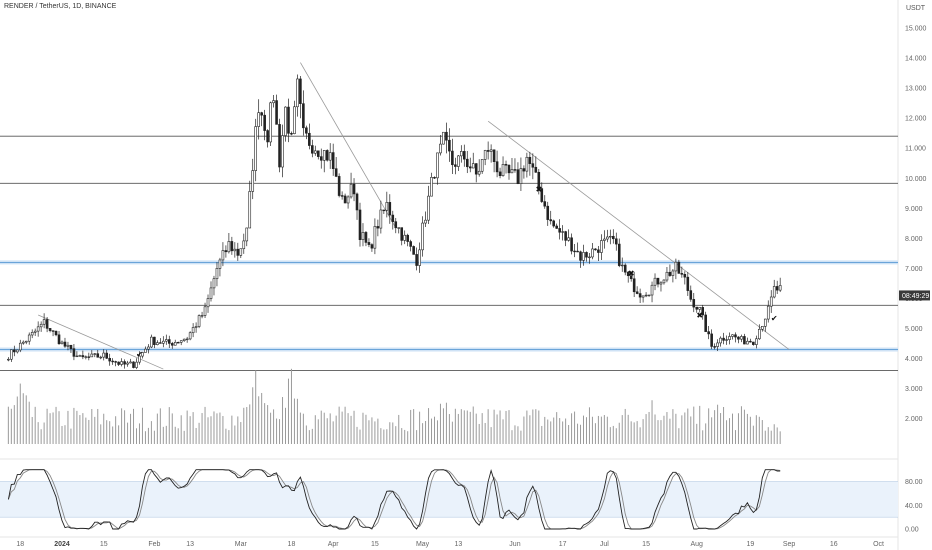 The width and height of the screenshot is (932, 550). What do you see at coordinates (916, 179) in the screenshot?
I see `price-tick-label: 10.000` at bounding box center [916, 179].